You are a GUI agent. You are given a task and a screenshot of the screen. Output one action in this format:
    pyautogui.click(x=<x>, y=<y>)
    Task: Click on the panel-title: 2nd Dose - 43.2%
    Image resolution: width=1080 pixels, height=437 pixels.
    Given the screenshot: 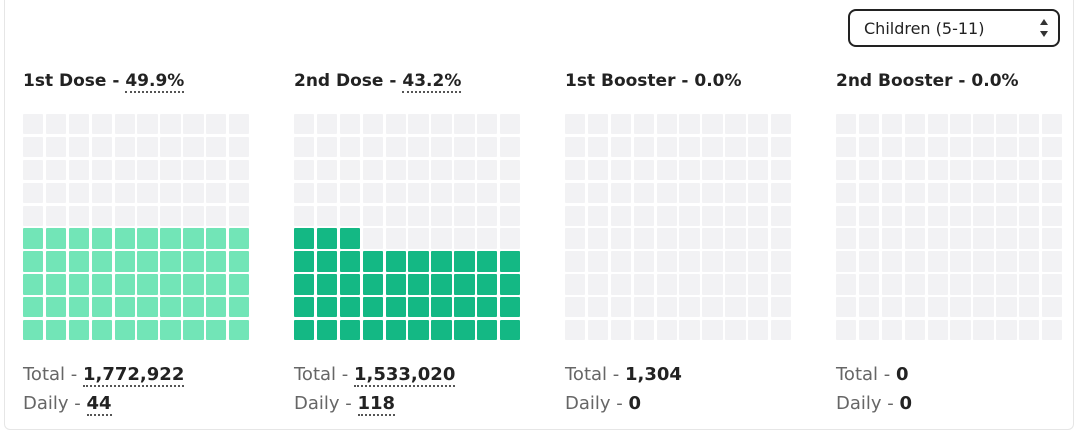 What is the action you would take?
    pyautogui.click(x=378, y=82)
    